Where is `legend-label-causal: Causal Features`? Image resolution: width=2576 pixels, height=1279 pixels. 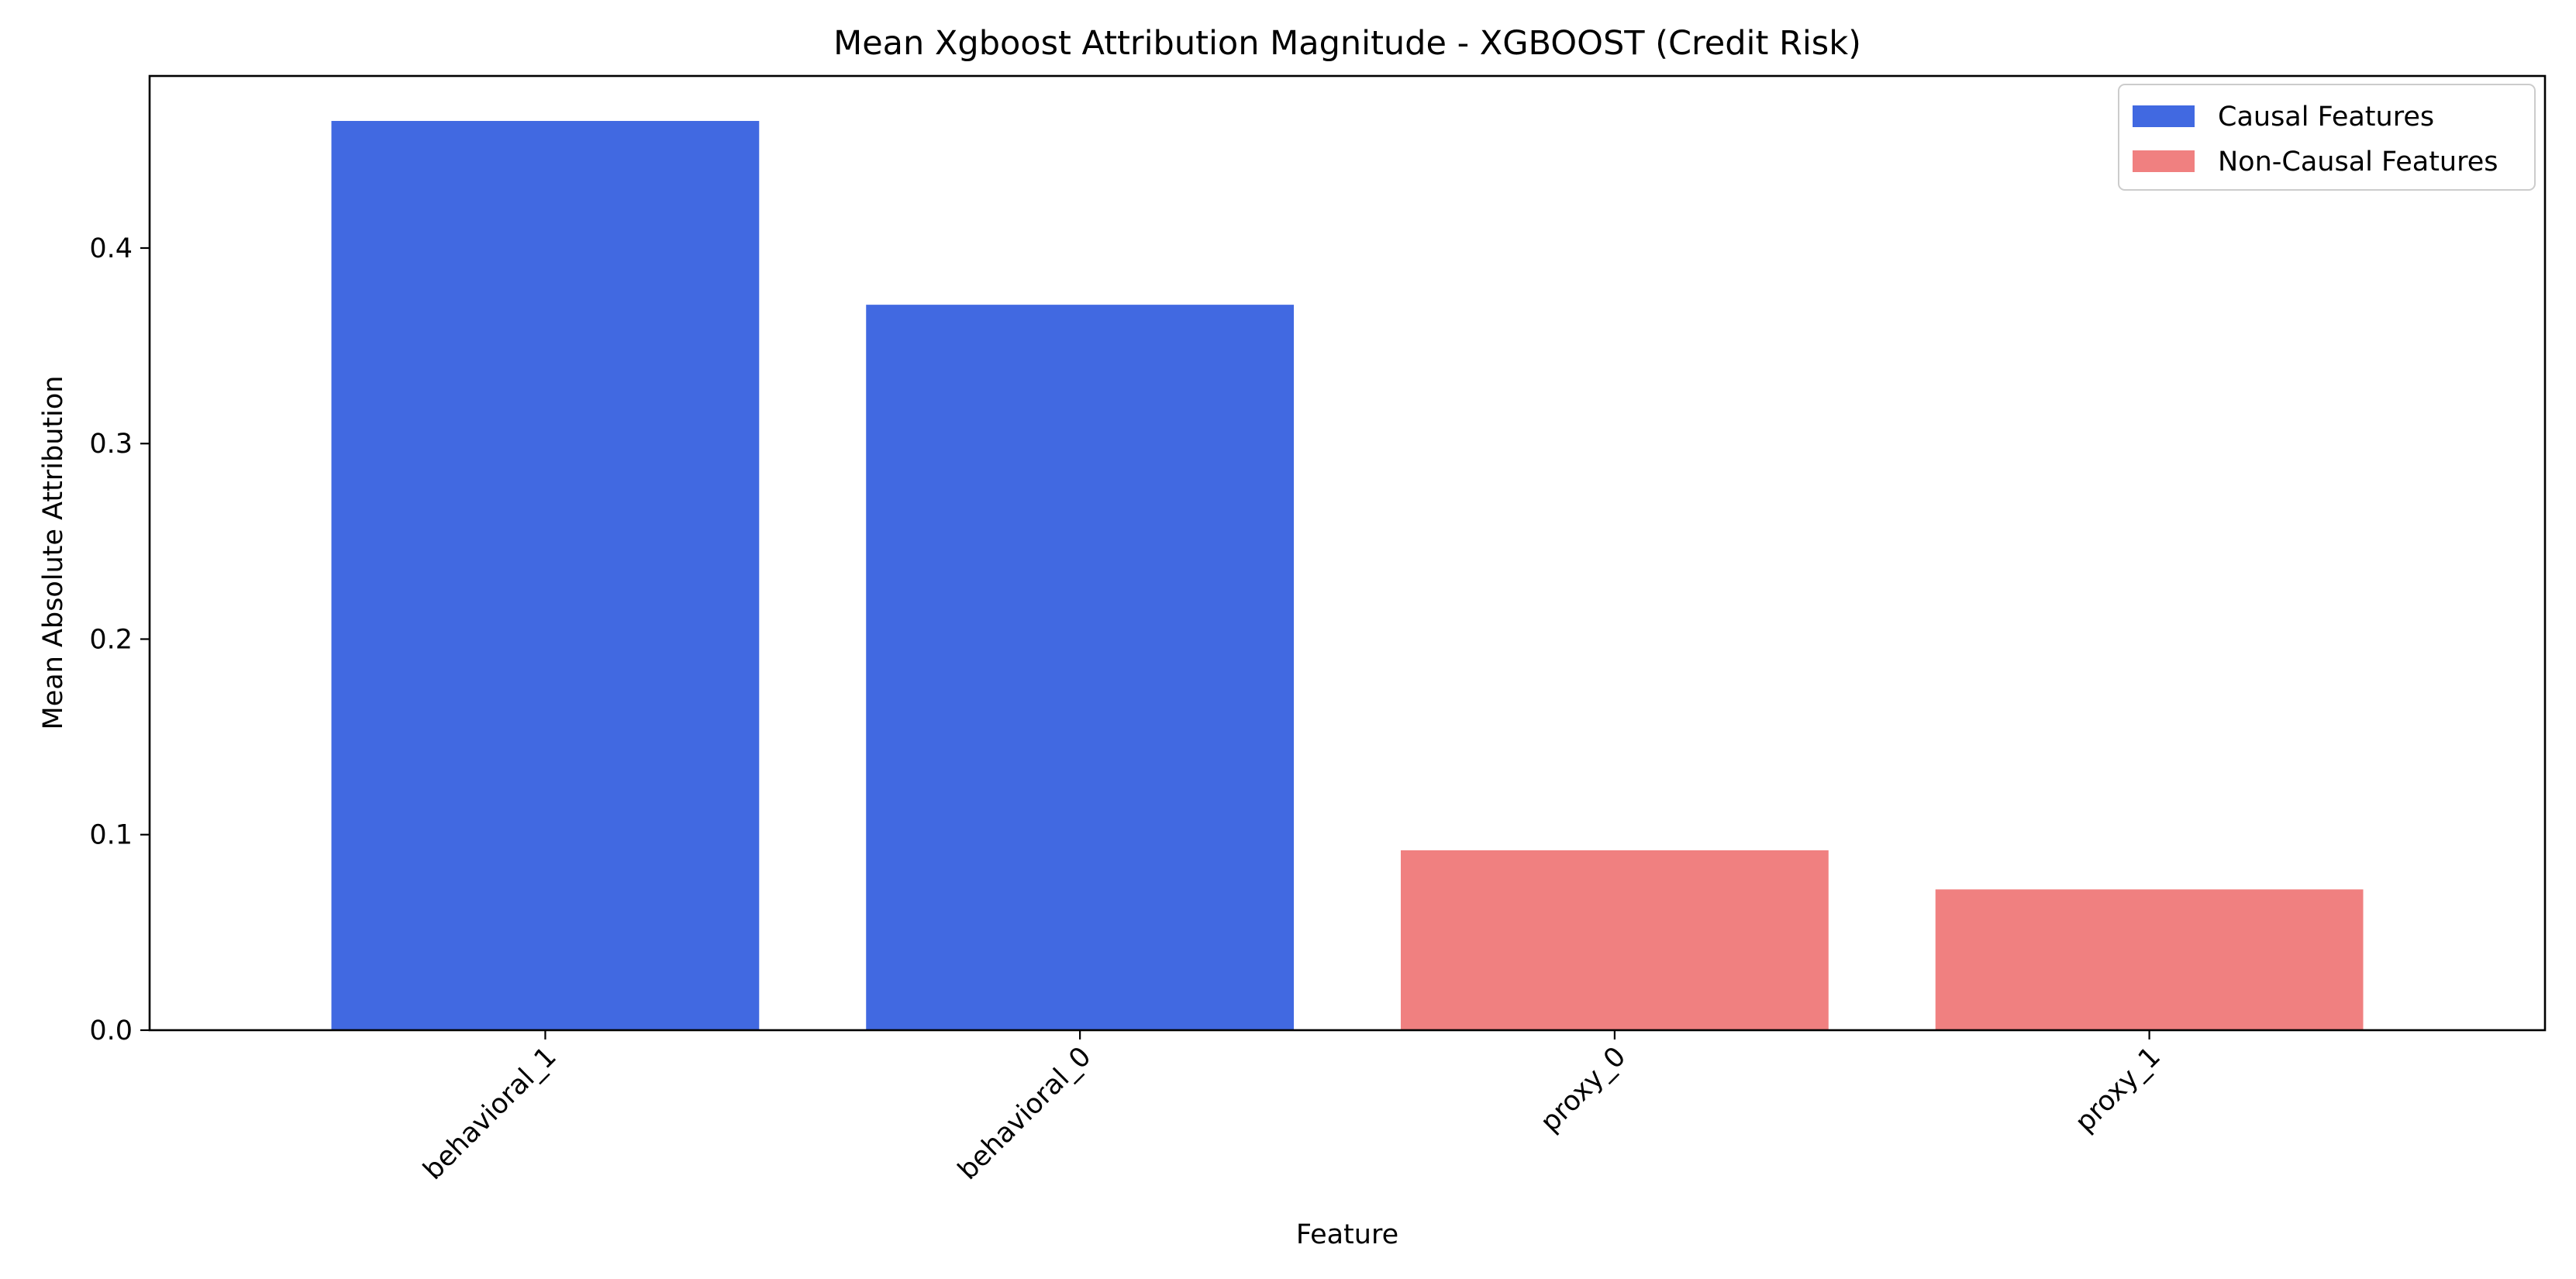
legend-label-causal: Causal Features is located at coordinates (2326, 117).